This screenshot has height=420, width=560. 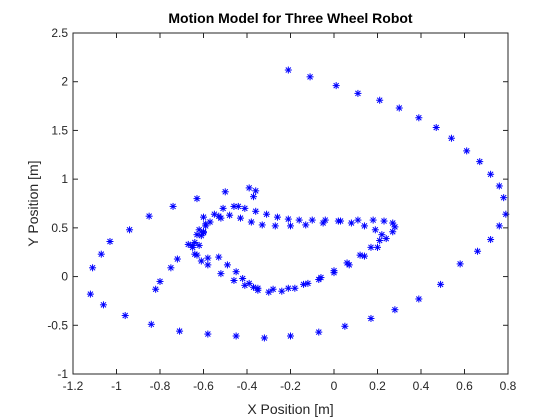 What do you see at coordinates (508, 386) in the screenshot?
I see `x-tick-label: 0.8` at bounding box center [508, 386].